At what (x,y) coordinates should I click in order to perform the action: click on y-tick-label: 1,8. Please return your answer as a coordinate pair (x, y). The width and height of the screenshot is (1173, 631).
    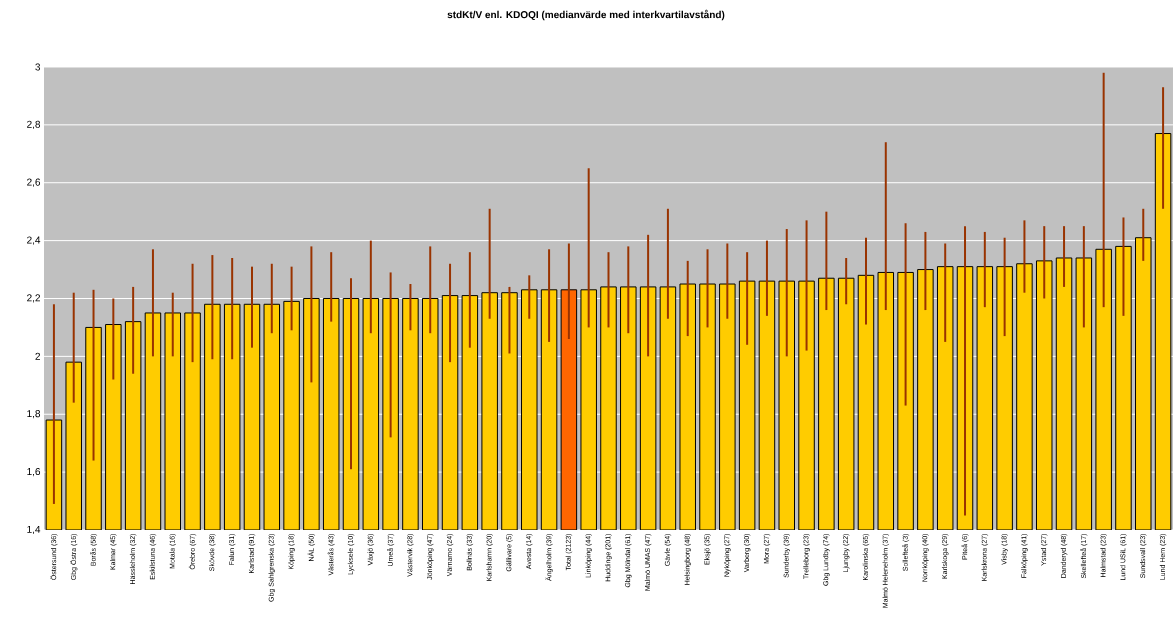
    Looking at the image, I should click on (34, 414).